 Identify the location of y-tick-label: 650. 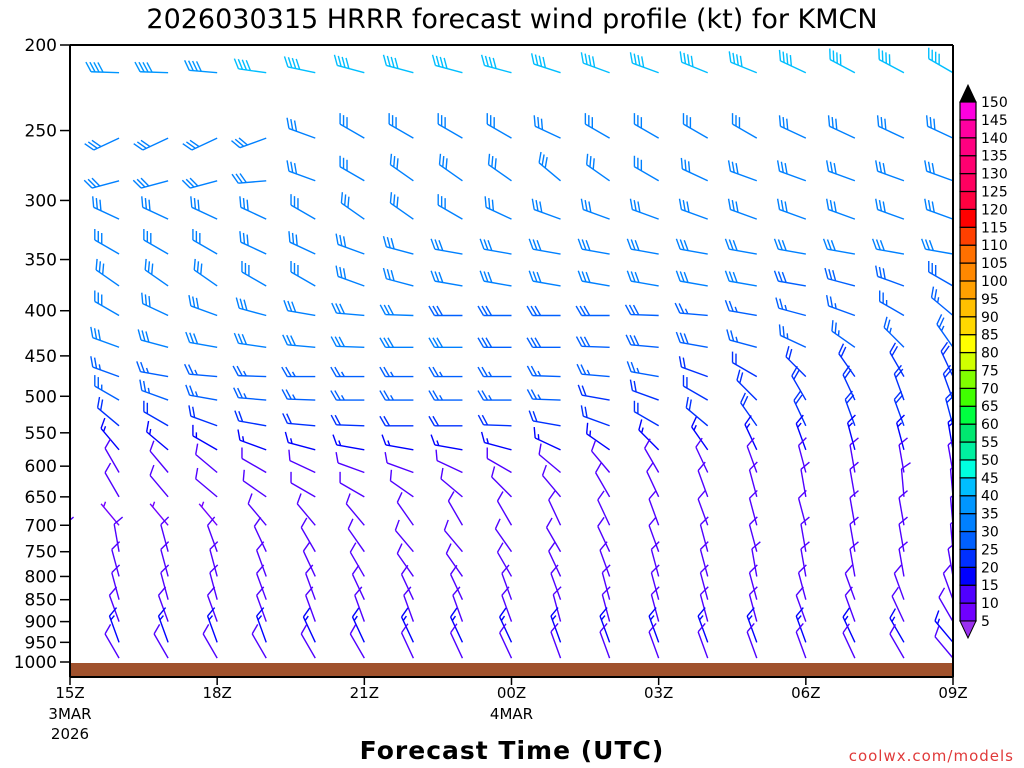
(41, 498).